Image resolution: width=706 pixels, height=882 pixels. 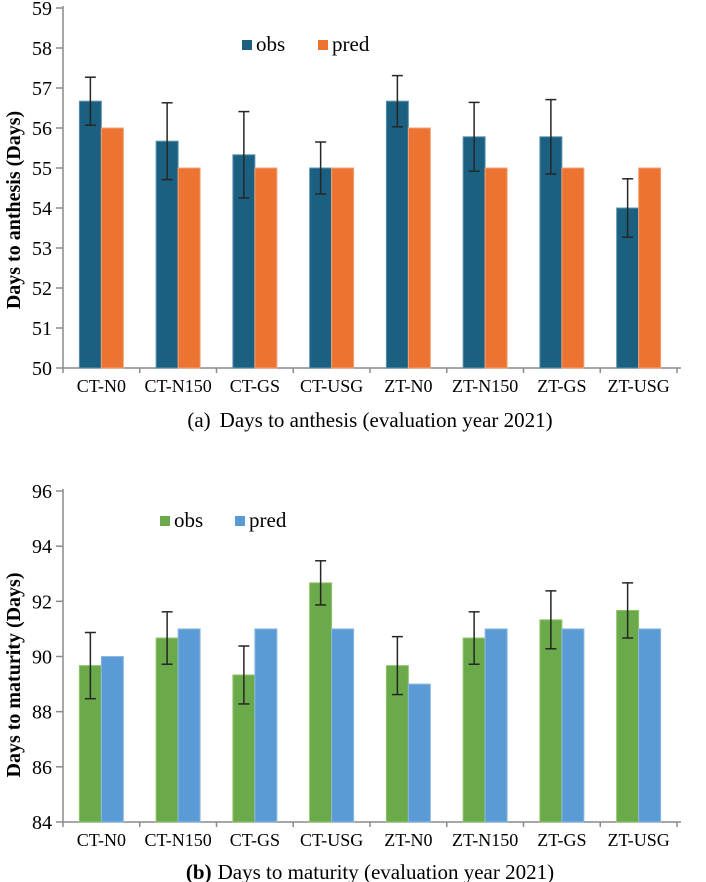 I want to click on y-tick-label: 52, so click(x=42, y=289).